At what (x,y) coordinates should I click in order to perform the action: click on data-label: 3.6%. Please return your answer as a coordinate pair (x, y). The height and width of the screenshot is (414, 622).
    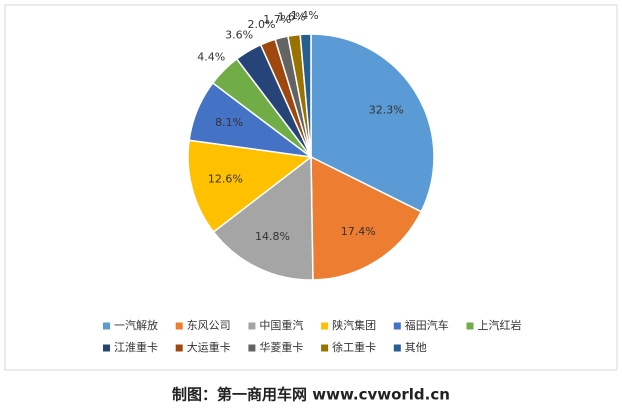
    Looking at the image, I should click on (239, 35).